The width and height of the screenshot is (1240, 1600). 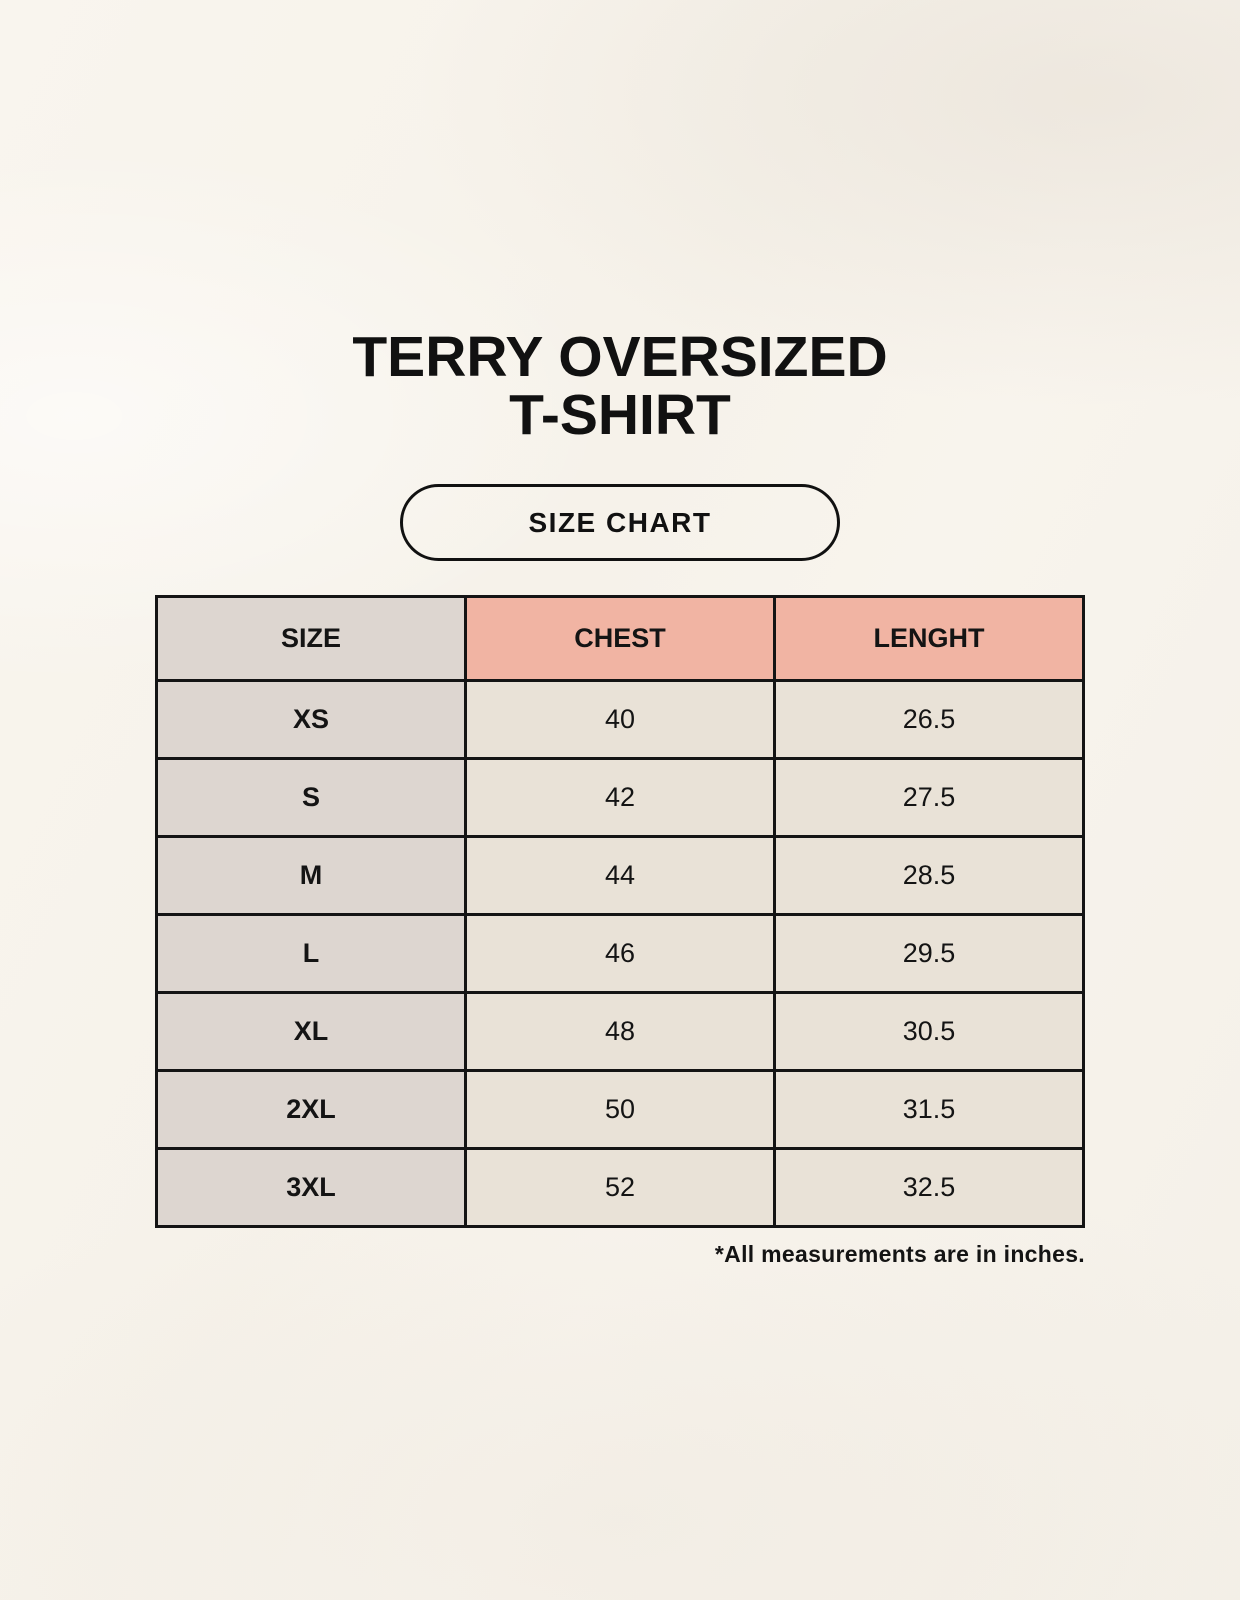 What do you see at coordinates (929, 639) in the screenshot?
I see `column-header-length: LENGHT` at bounding box center [929, 639].